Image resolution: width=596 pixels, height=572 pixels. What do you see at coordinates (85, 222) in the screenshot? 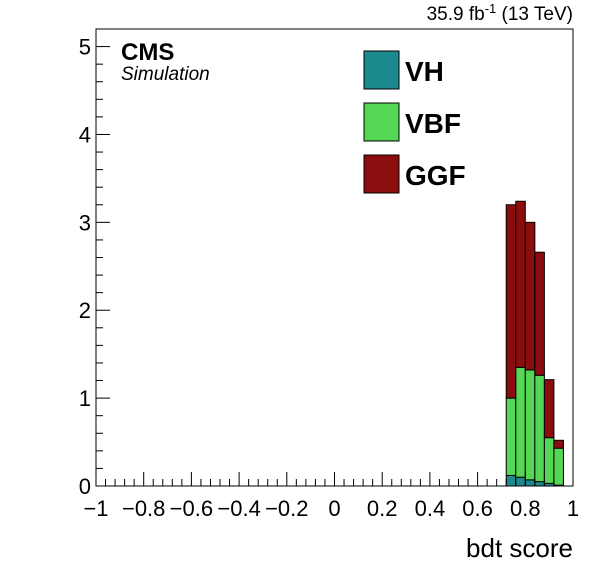
I see `y-tick-label: 3` at bounding box center [85, 222].